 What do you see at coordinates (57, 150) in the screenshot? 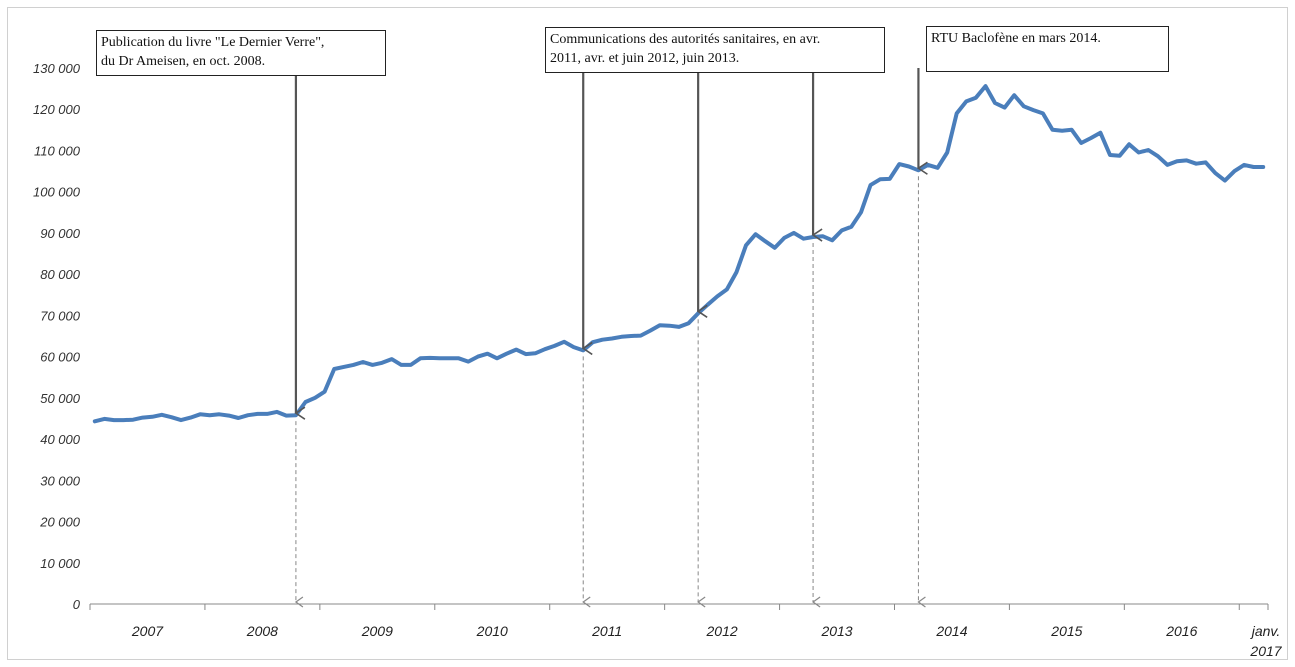
I see `y-tick-label: 110 000` at bounding box center [57, 150].